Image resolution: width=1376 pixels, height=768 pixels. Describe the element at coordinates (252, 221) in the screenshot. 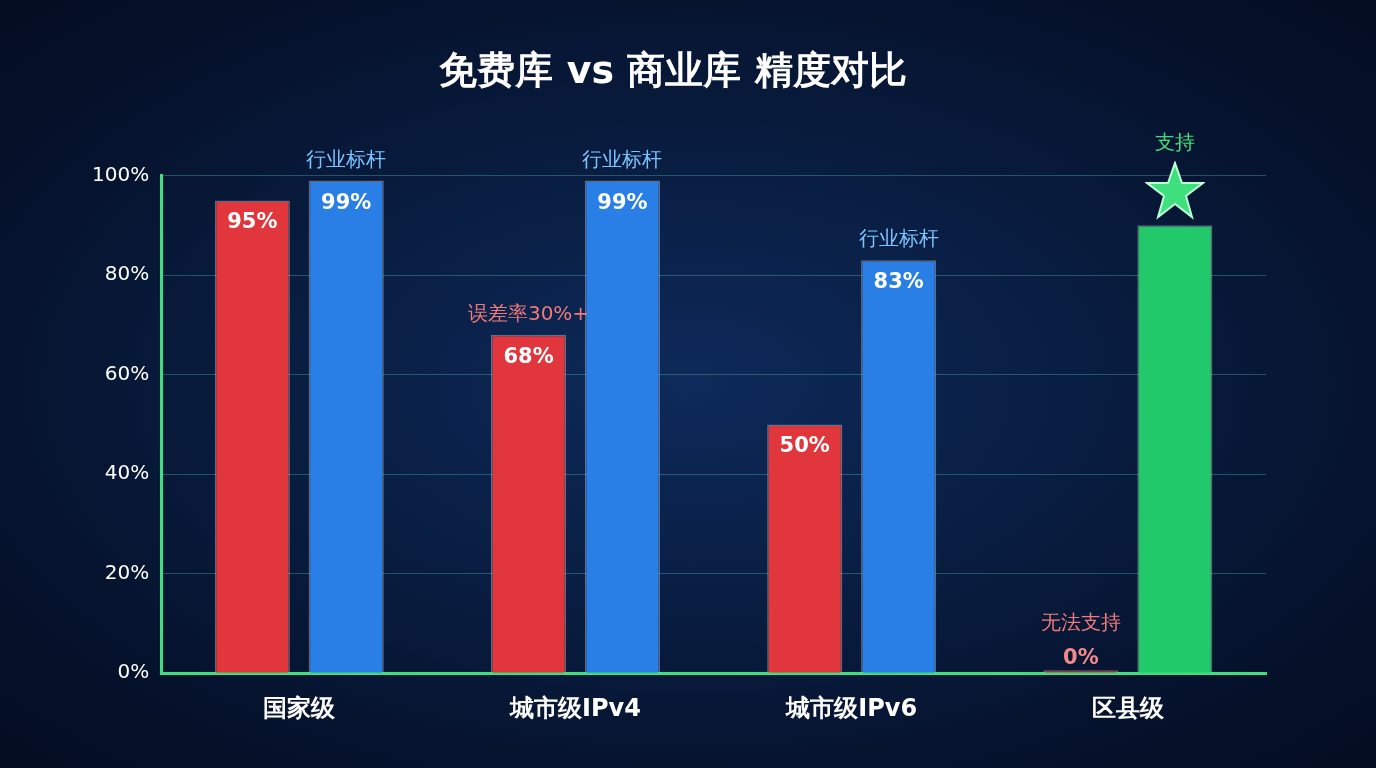

I see `data-label: 95%` at that location.